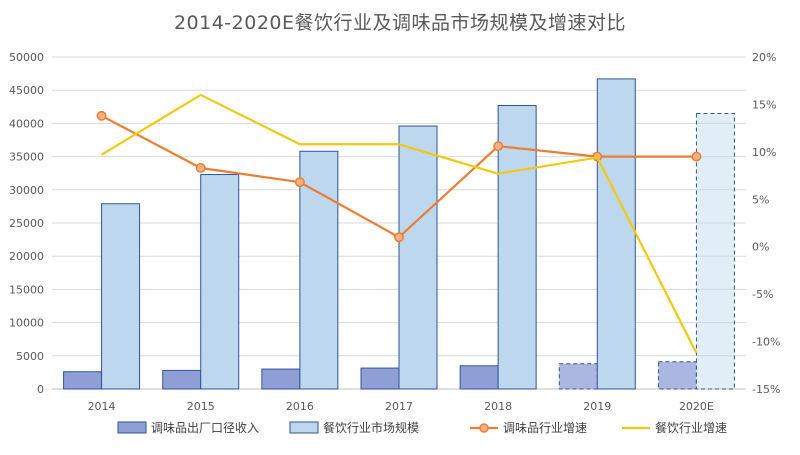 The image size is (800, 455). What do you see at coordinates (30, 356) in the screenshot?
I see `y-left-tick-label: 5000` at bounding box center [30, 356].